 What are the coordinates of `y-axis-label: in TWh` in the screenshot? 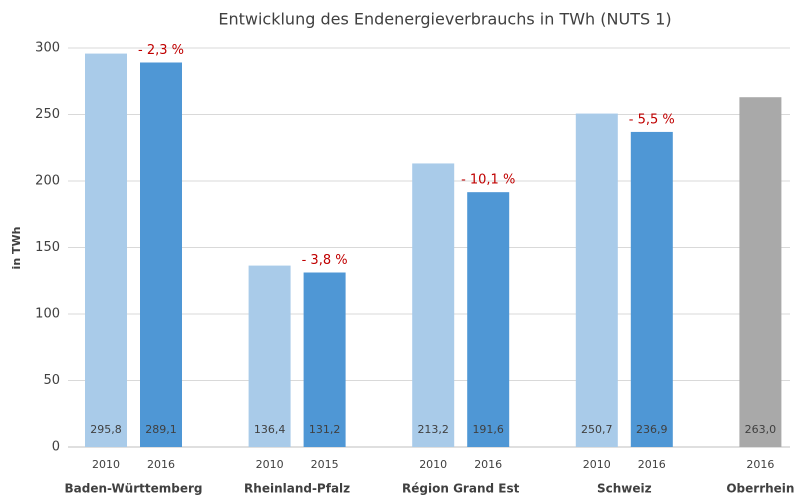 It's located at (16, 248).